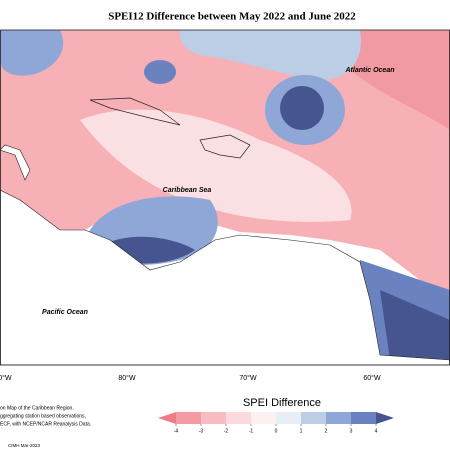  I want to click on legend-tick-label: 3, so click(351, 431).